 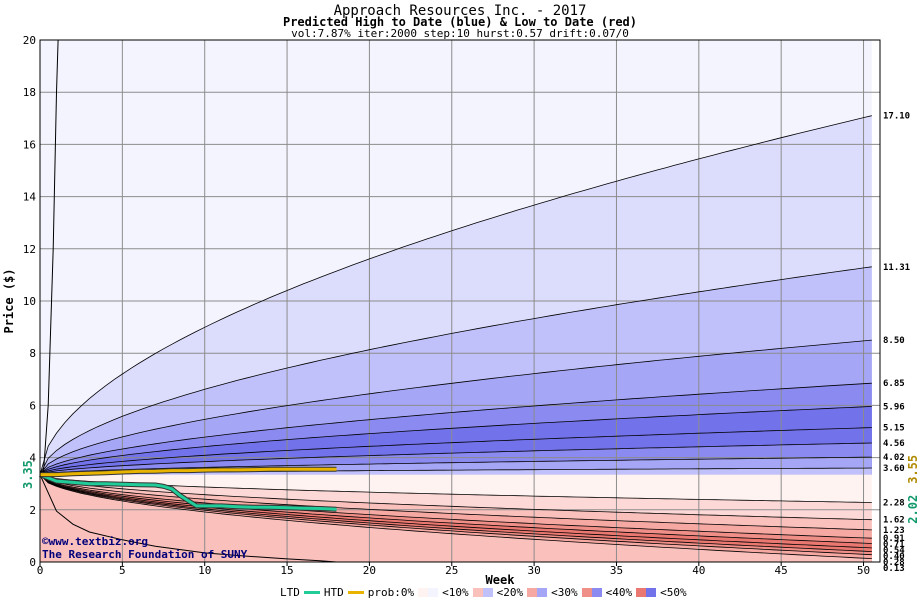 I want to click on y-axis-label: Price ($), so click(x=9, y=300).